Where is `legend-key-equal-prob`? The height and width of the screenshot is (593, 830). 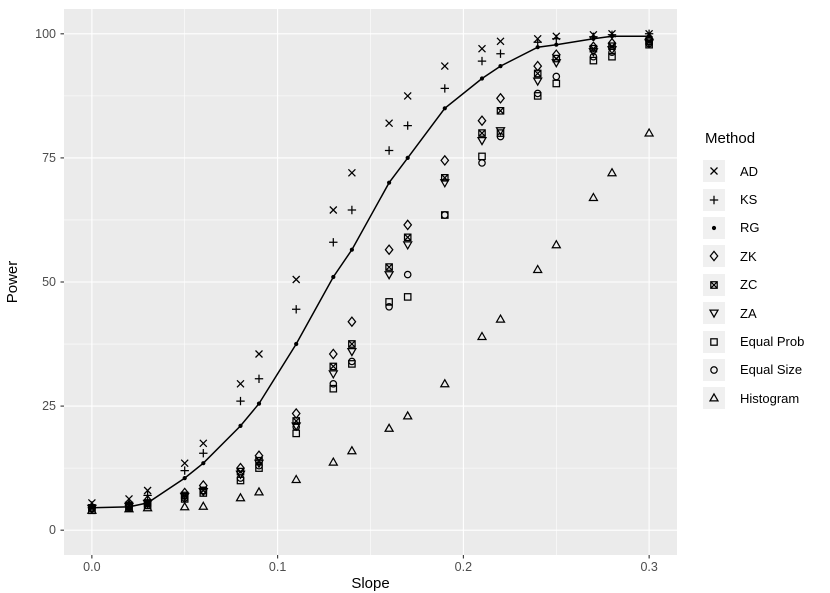
legend-key-equal-prob is located at coordinates (714, 341).